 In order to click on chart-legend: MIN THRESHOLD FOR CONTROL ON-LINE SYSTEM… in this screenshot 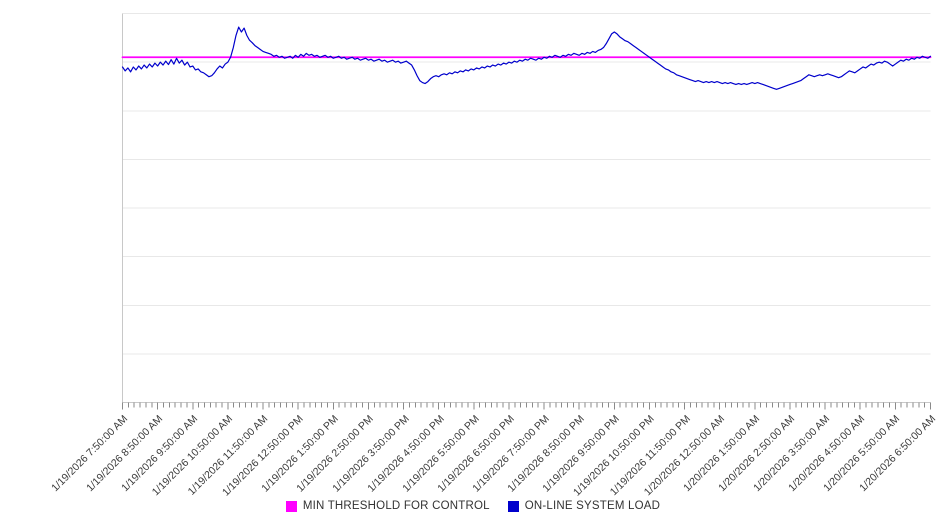, I will do `click(473, 506)`.